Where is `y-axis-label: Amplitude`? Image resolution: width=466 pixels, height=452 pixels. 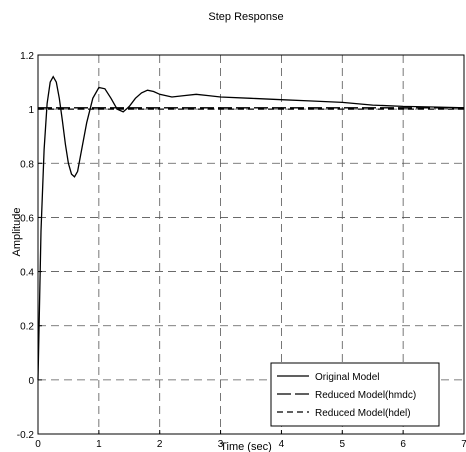 y-axis-label: Amplitude is located at coordinates (17, 232).